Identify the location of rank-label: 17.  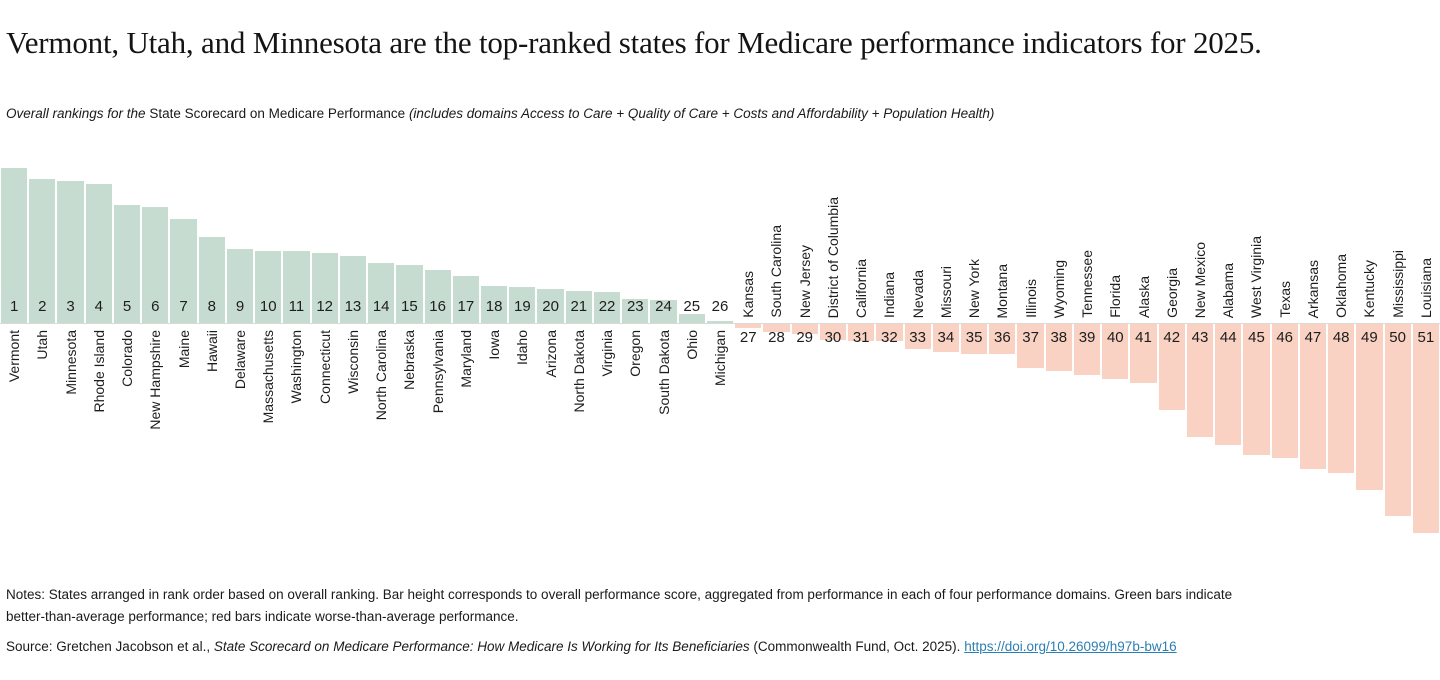
(466, 306).